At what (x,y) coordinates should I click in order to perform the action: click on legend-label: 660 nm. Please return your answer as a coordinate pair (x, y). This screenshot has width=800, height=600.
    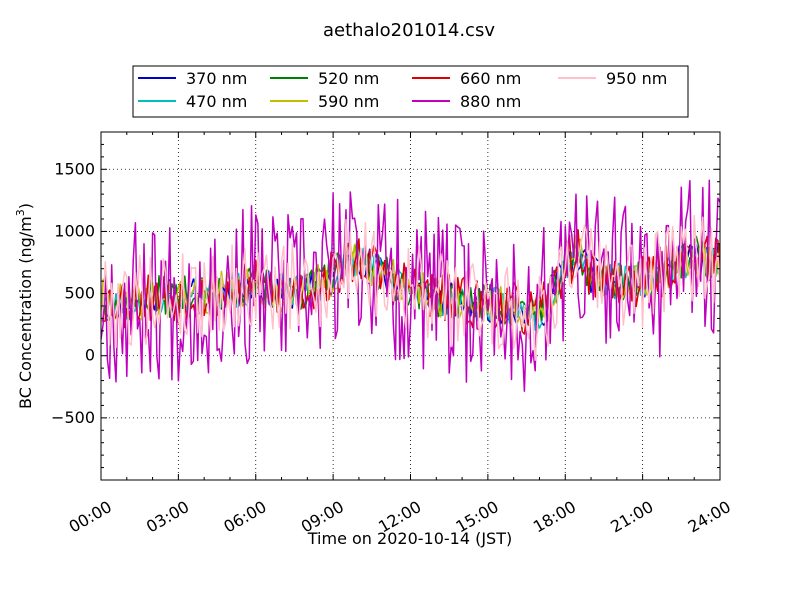
    Looking at the image, I should click on (490, 78).